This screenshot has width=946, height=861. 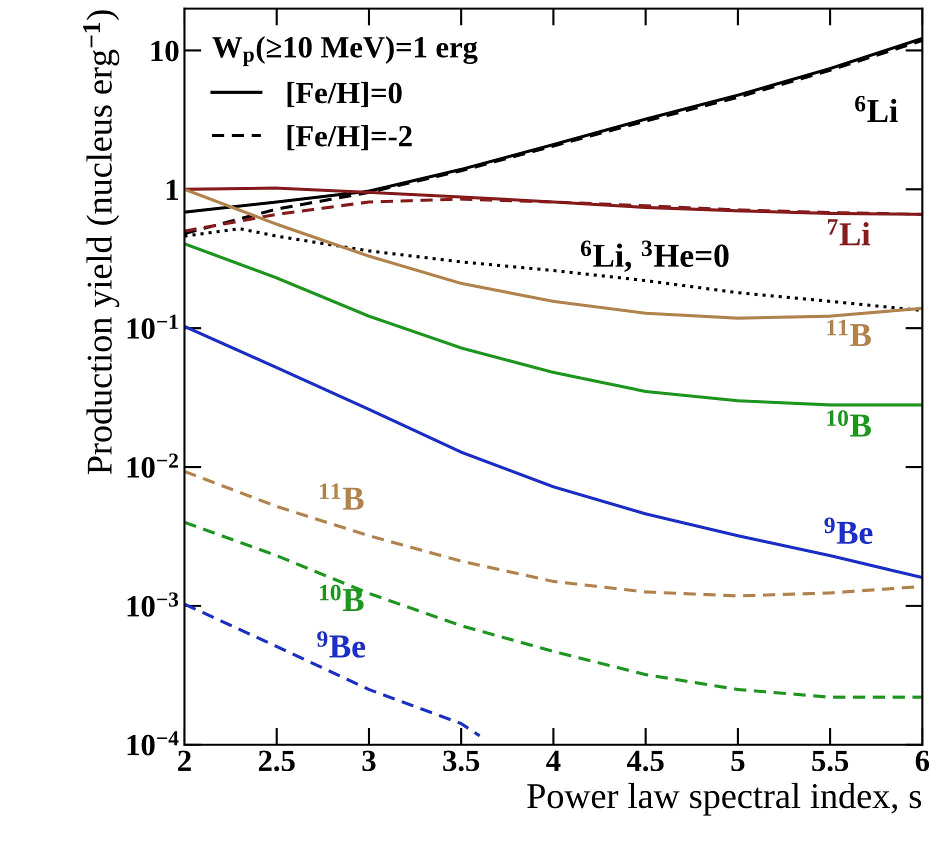 I want to click on y-tick-label: 10$^{−4}$, so click(x=153, y=743).